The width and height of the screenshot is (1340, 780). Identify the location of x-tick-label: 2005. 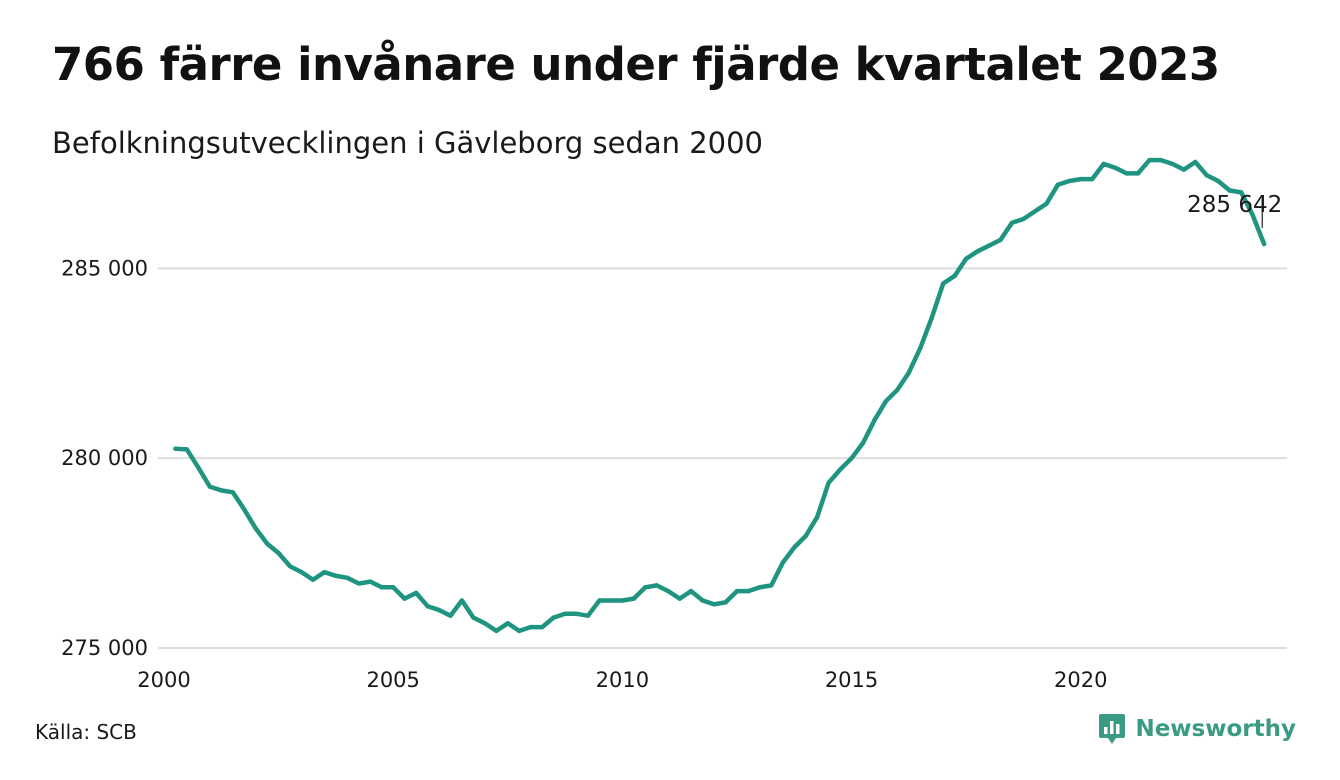
(392, 680).